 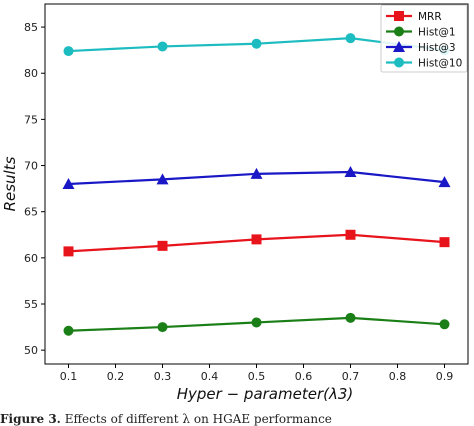 I want to click on legend-label: MRR, so click(x=430, y=17).